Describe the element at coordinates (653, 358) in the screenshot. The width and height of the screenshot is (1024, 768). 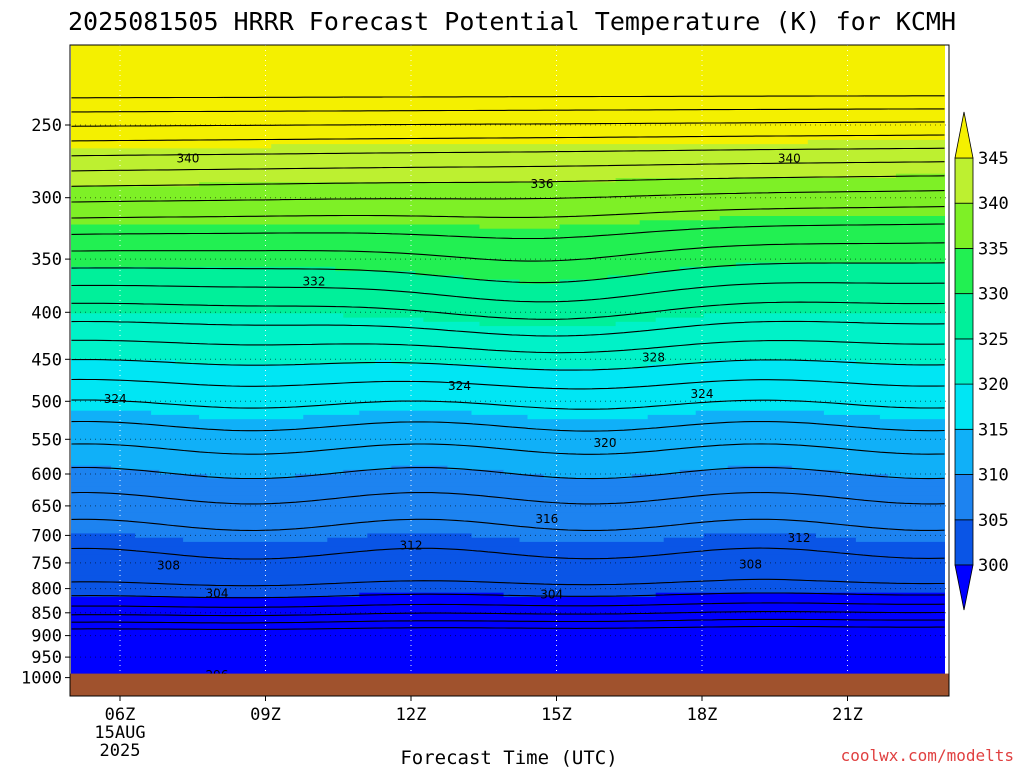
I see `contour-label: 328` at that location.